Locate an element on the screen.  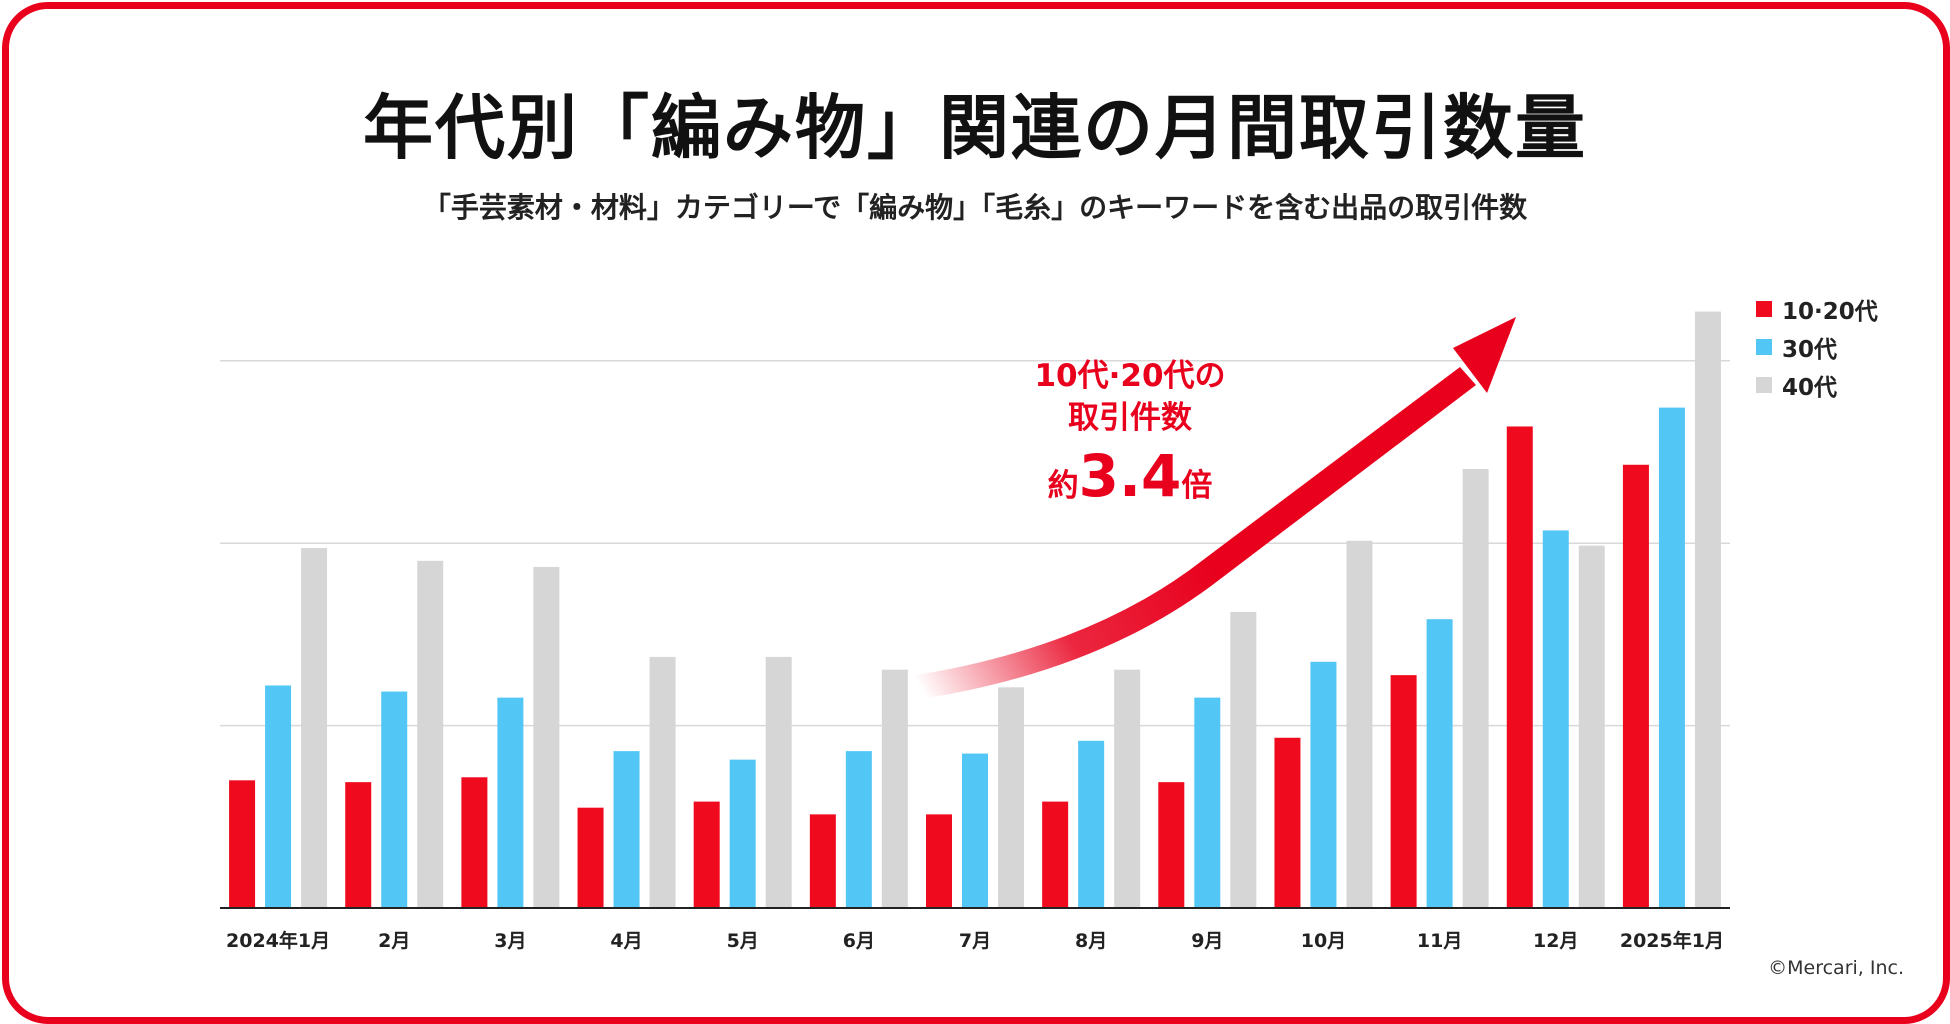
legend-item-10-20: 10·20代 is located at coordinates (1817, 309).